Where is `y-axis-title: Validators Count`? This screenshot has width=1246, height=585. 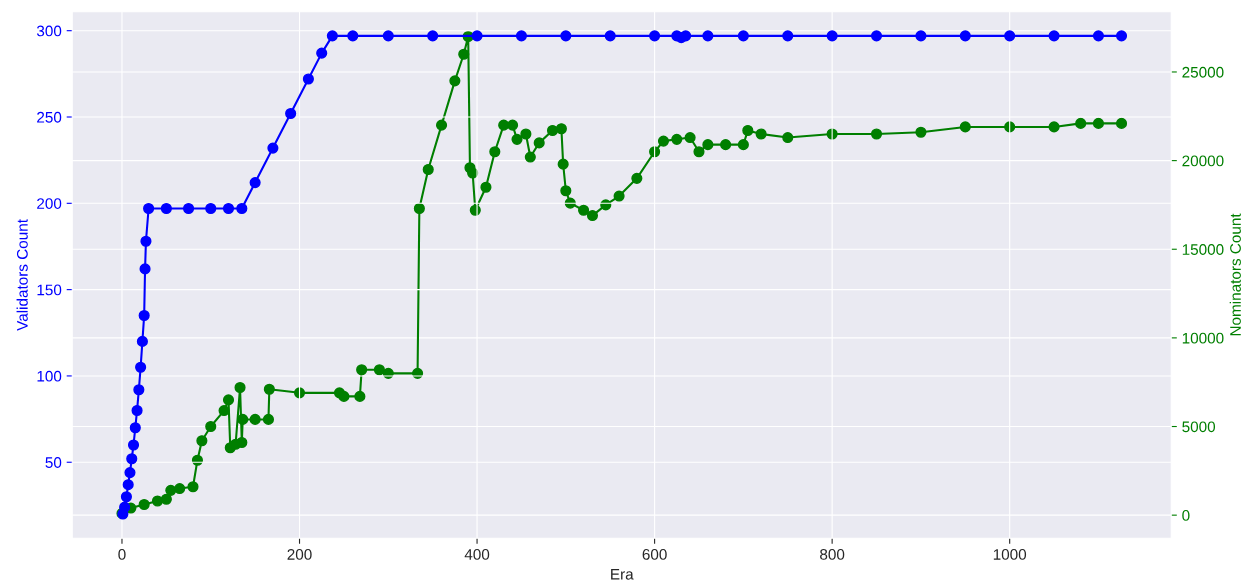 y-axis-title: Validators Count is located at coordinates (22, 275).